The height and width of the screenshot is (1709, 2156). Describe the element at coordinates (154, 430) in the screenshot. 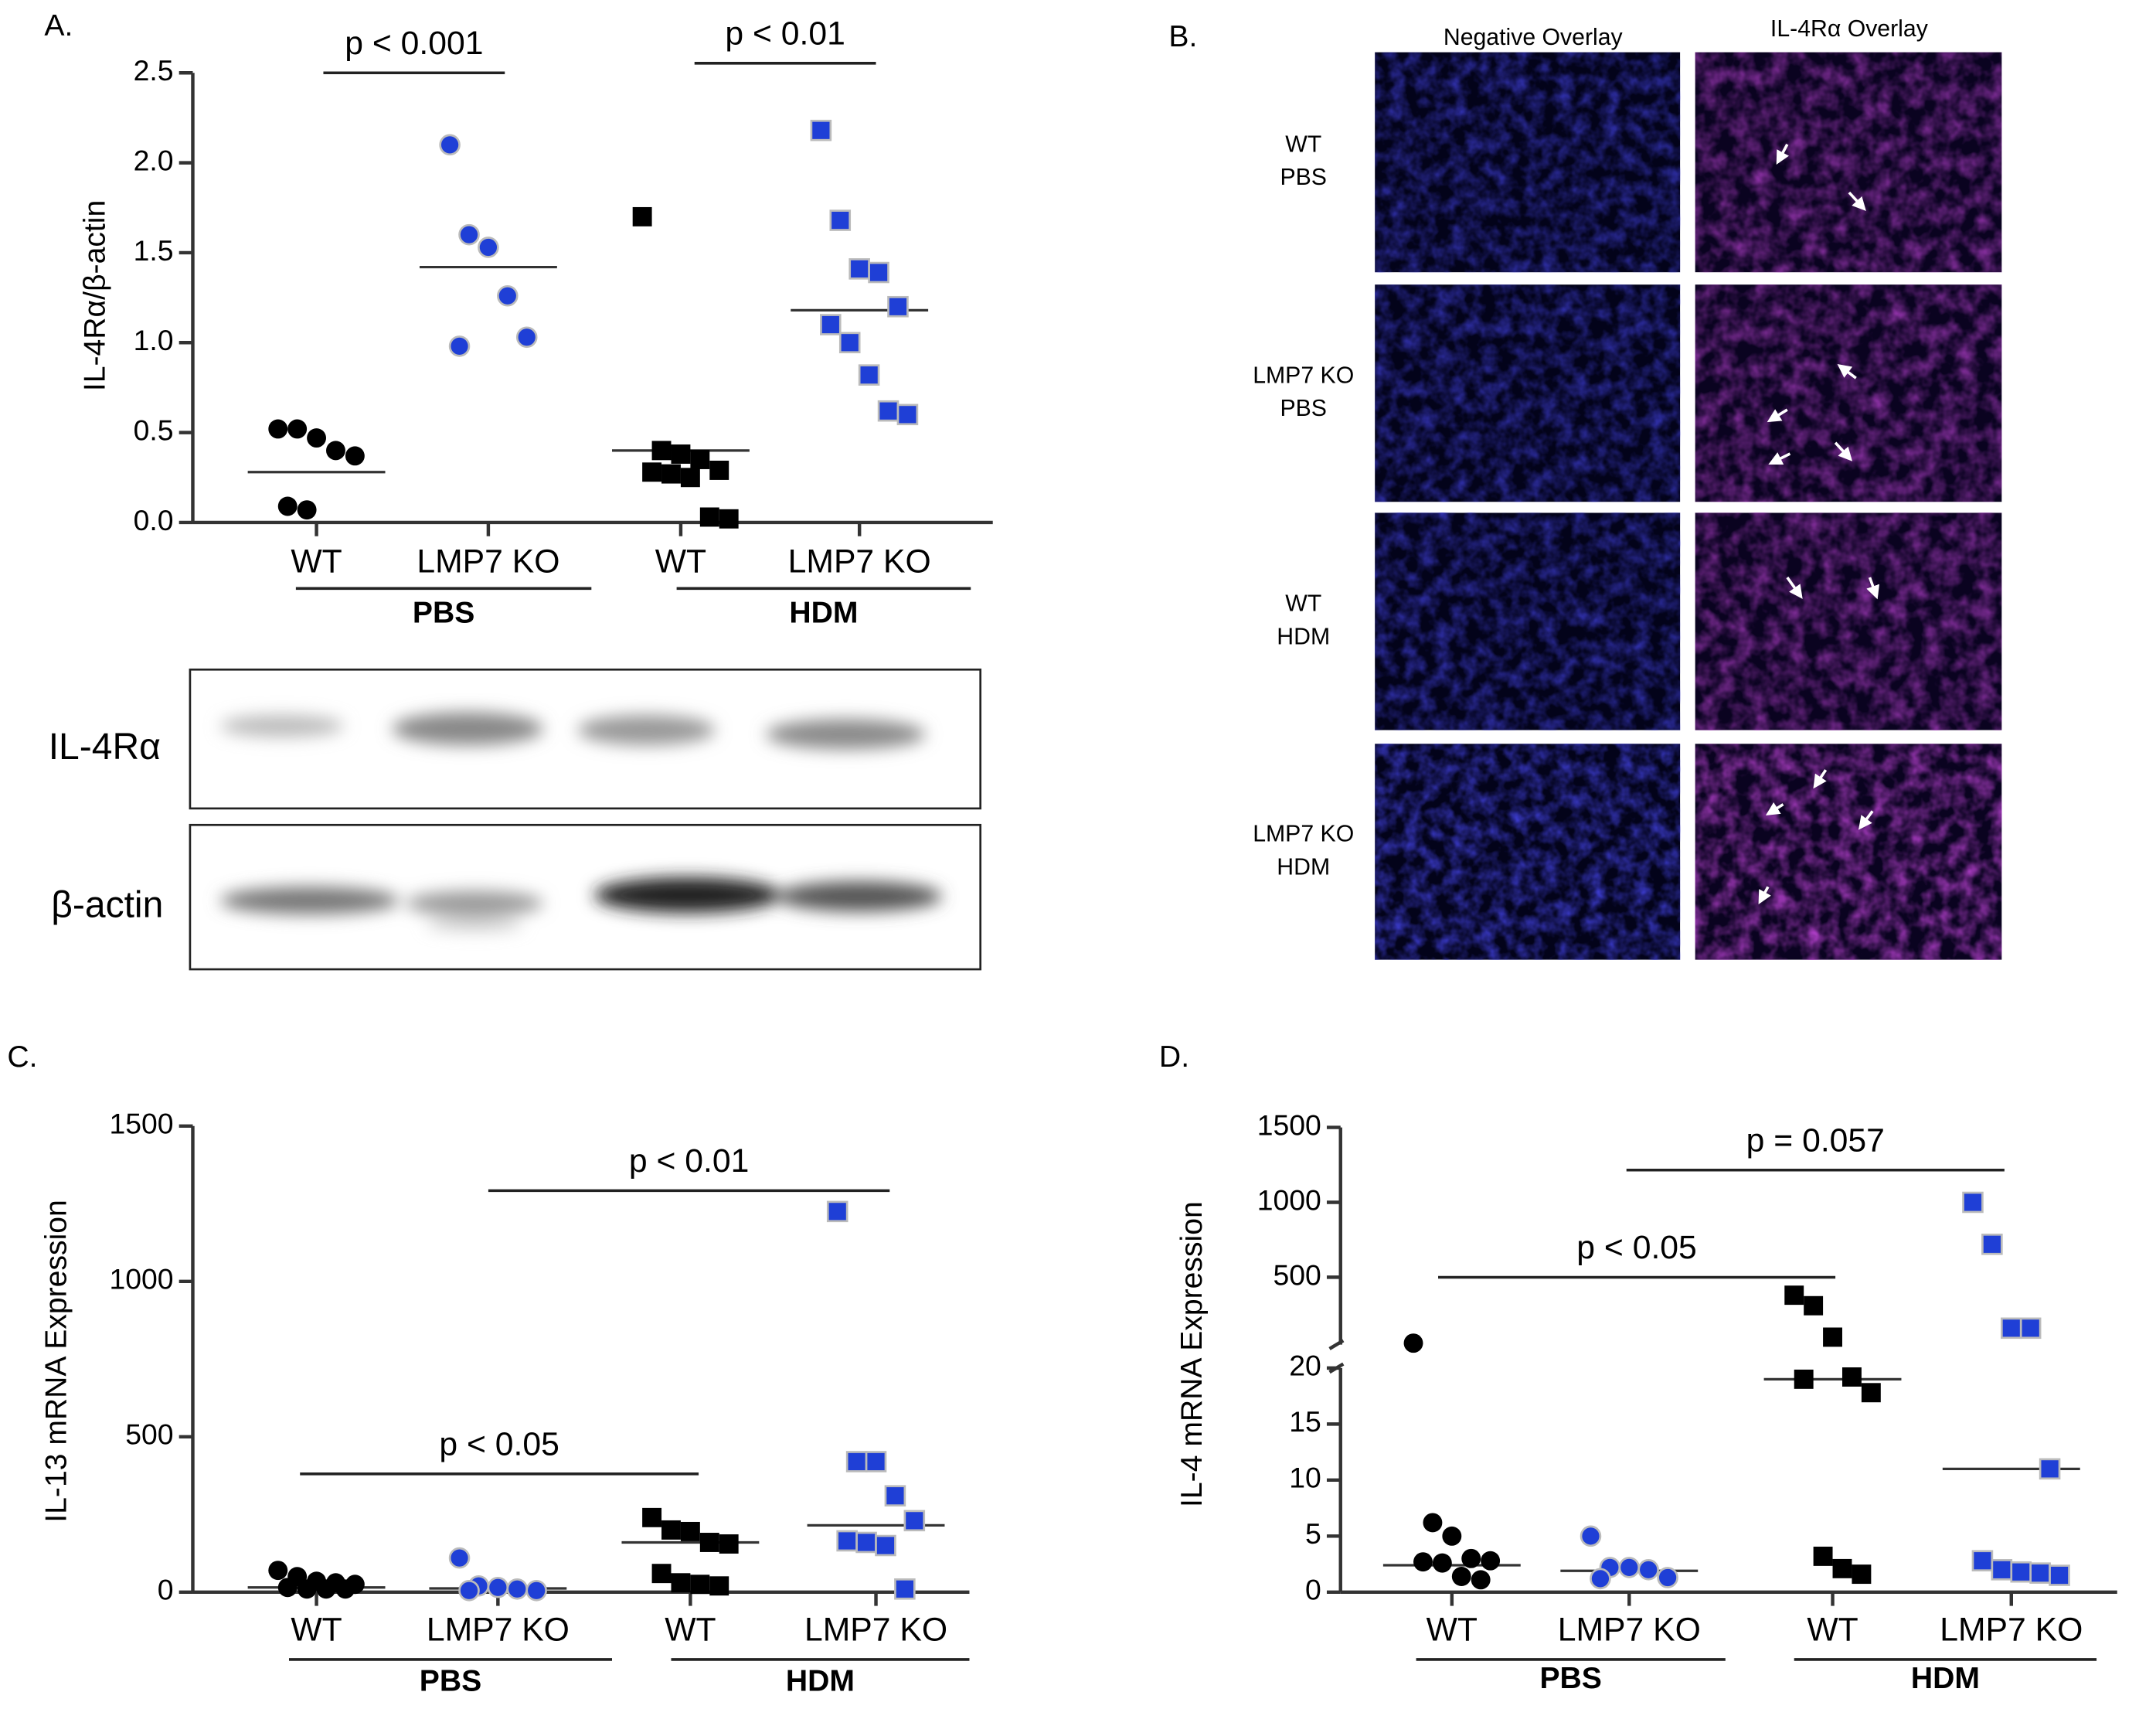

I see `y-tick-label: 0.5` at that location.